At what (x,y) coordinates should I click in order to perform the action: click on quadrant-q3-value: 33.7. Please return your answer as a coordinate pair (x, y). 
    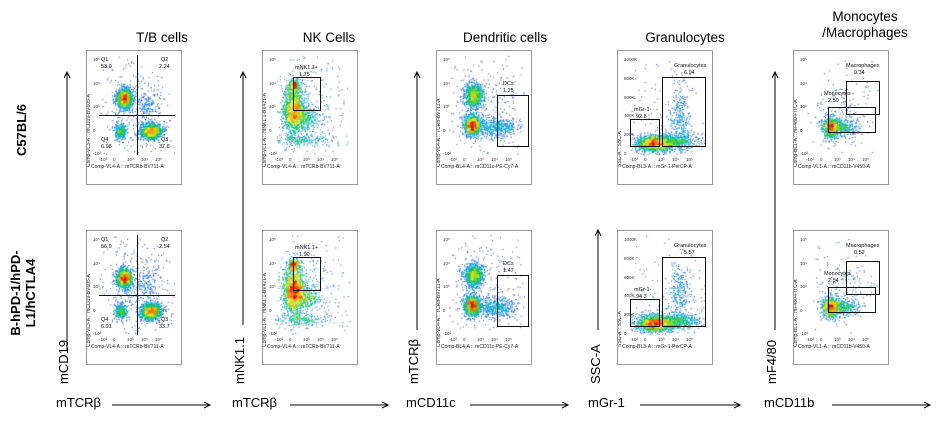
    Looking at the image, I should click on (164, 327).